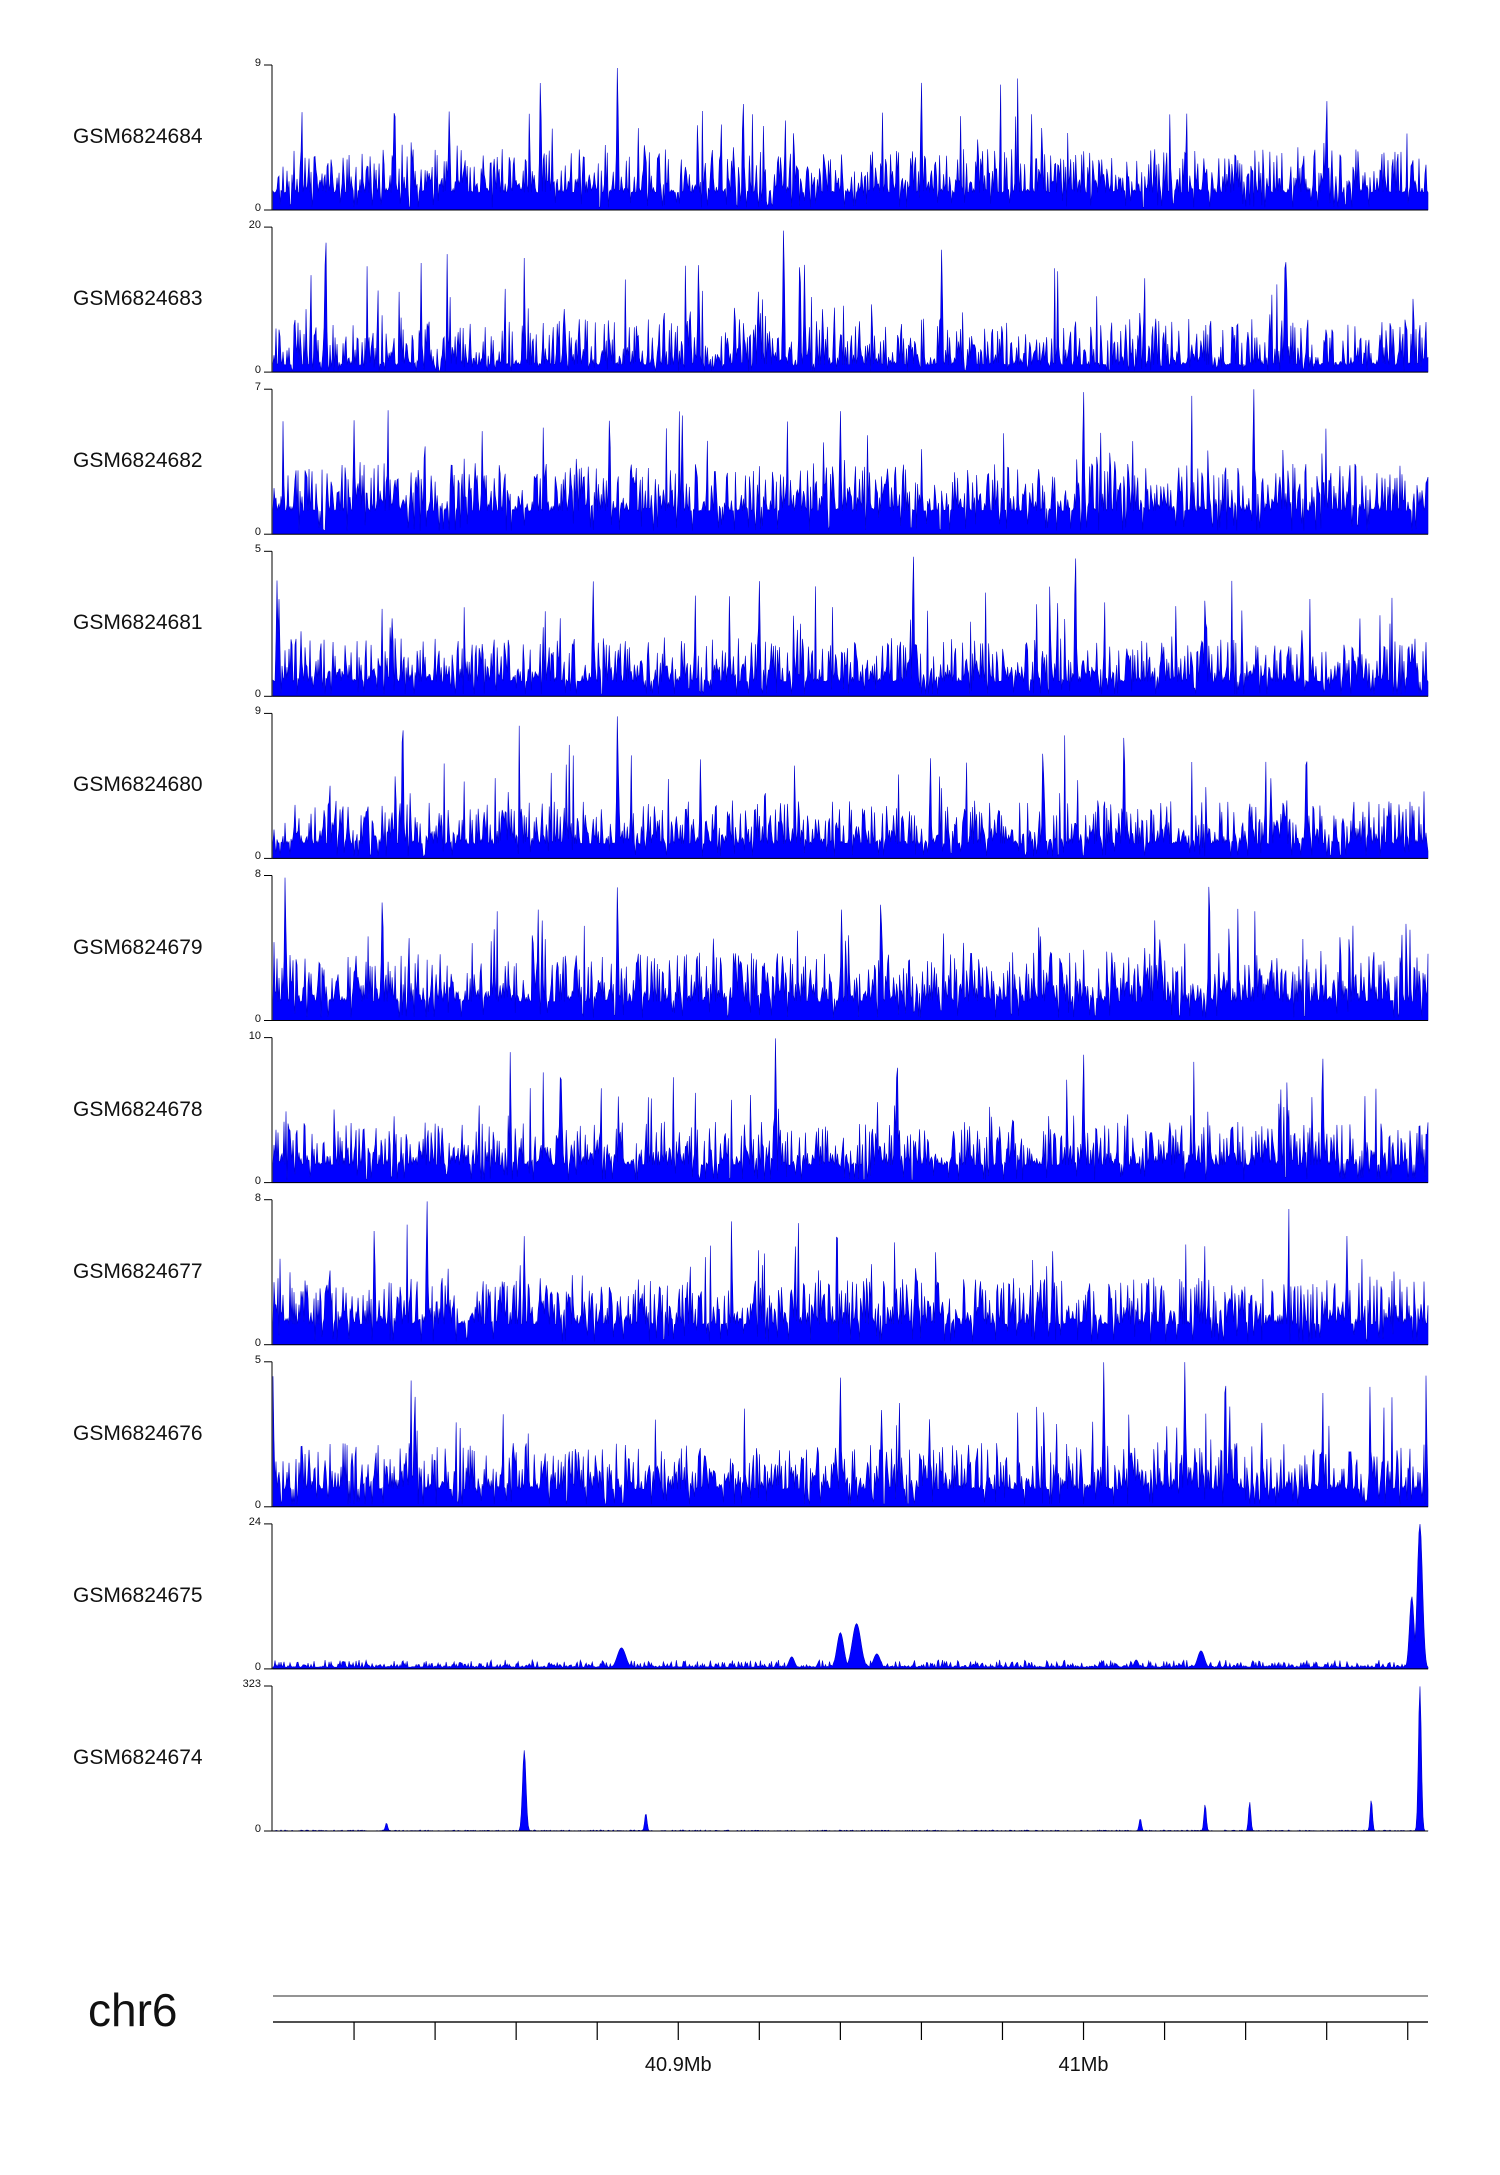 The image size is (1500, 2175). I want to click on coverage-area-GSM6824675, so click(850, 1596).